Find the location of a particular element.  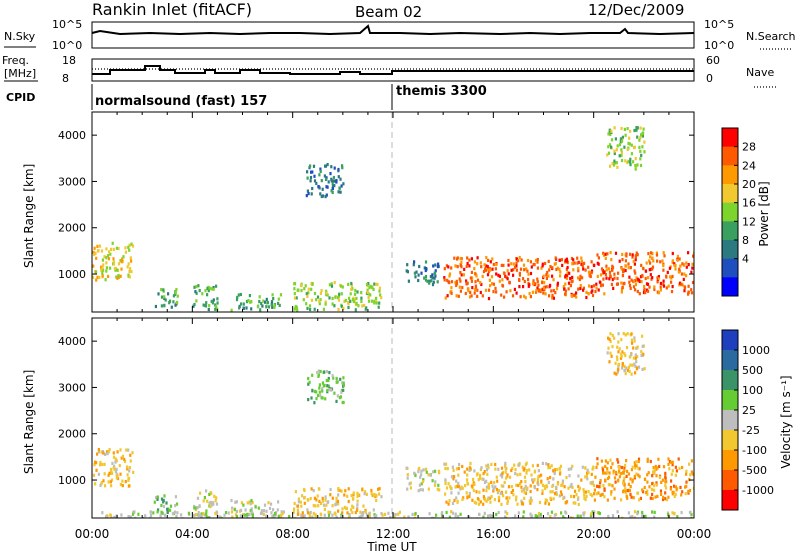

nsky-frame is located at coordinates (393, 35).